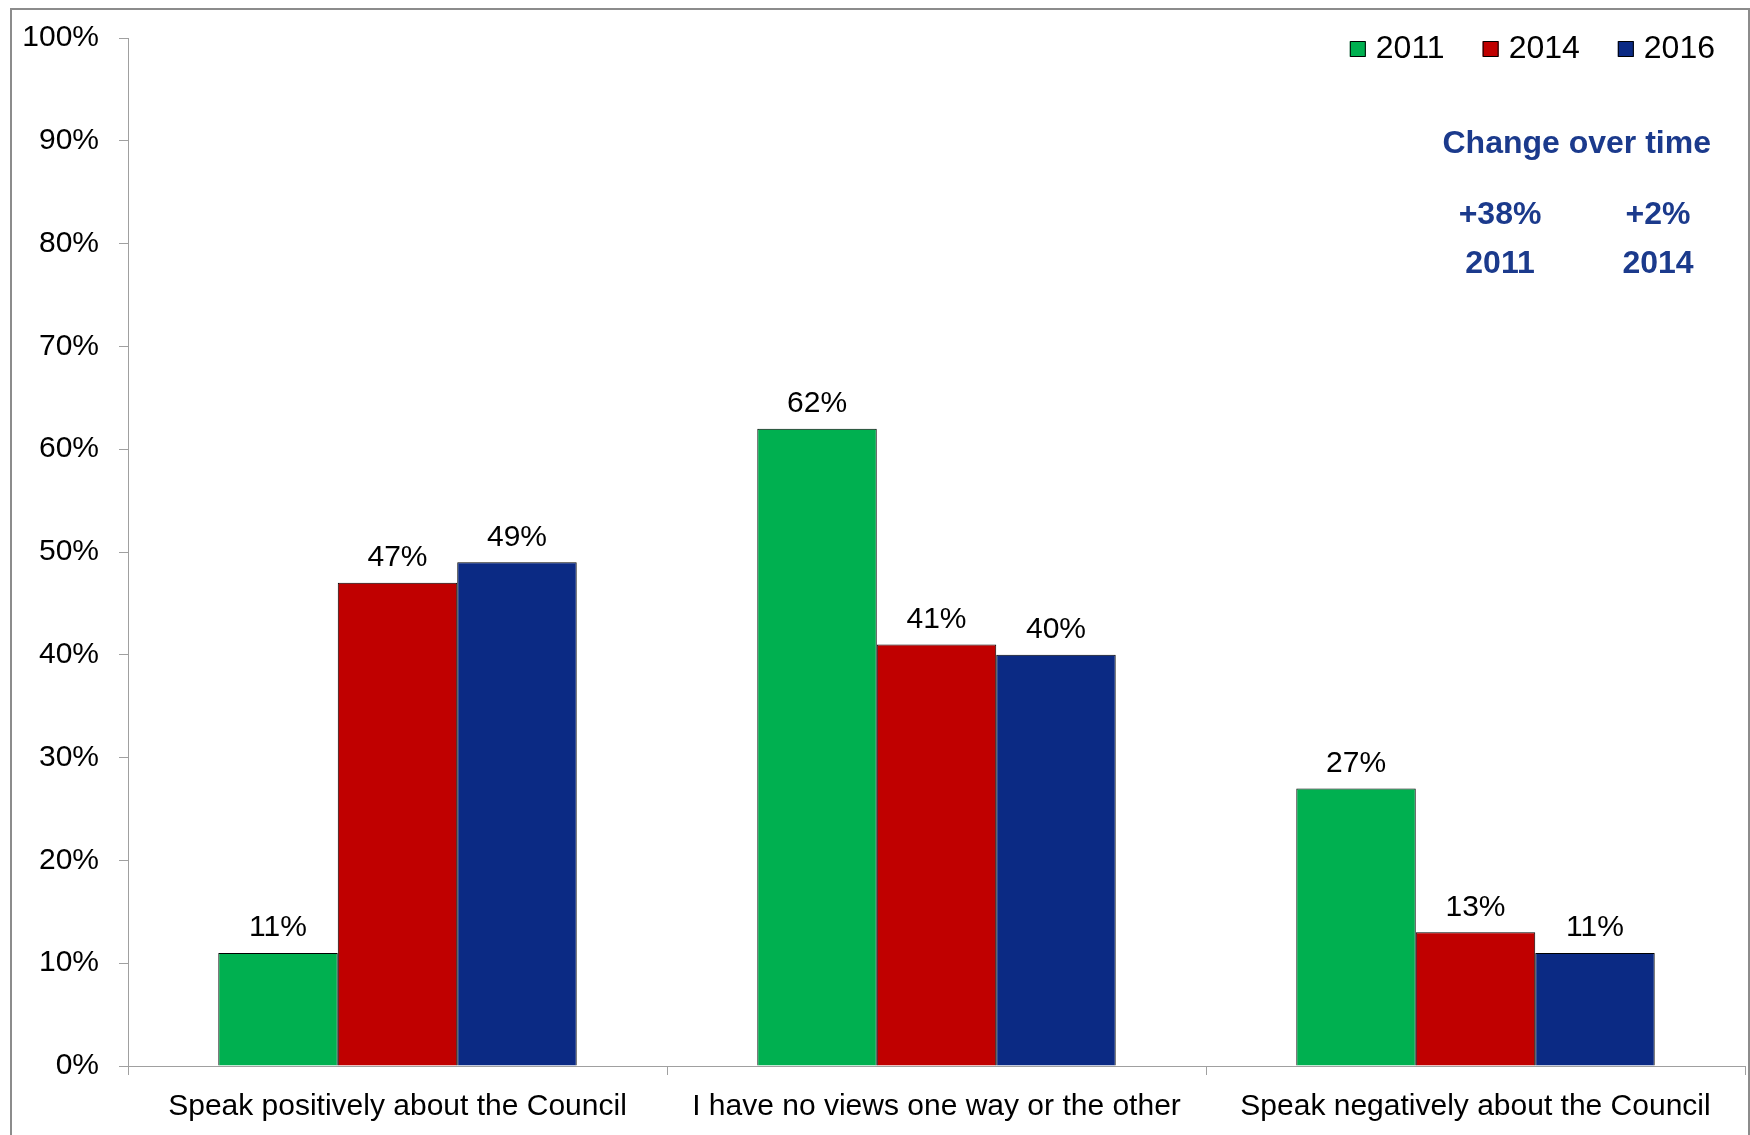 The image size is (1750, 1135). I want to click on y-tick-label: 90%, so click(68, 139).